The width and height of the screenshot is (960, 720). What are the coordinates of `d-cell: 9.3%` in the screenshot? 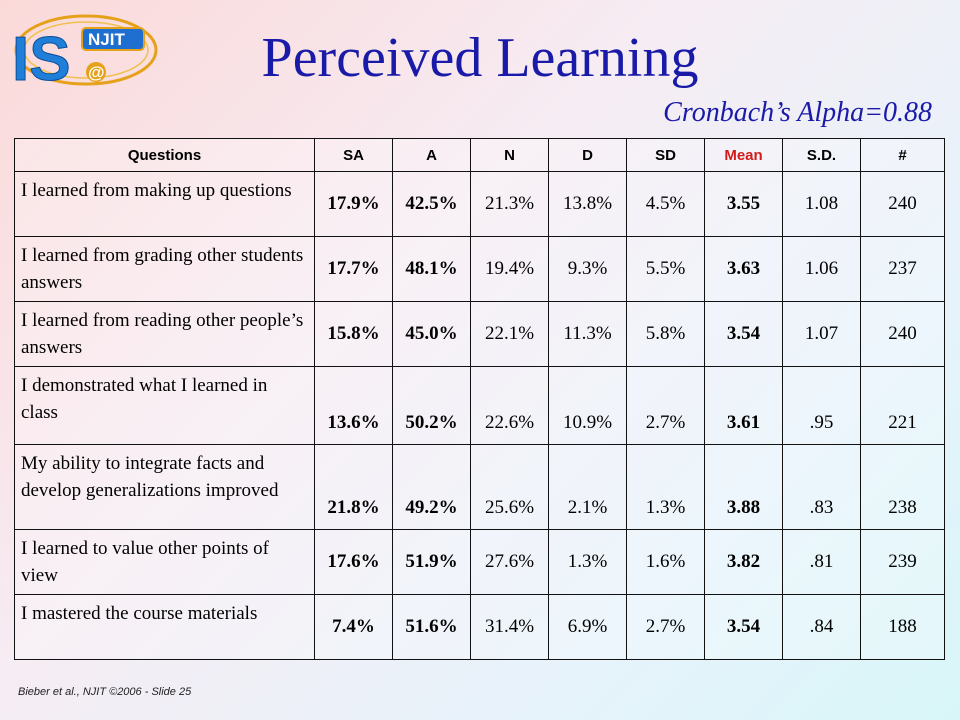 It's located at (587, 269).